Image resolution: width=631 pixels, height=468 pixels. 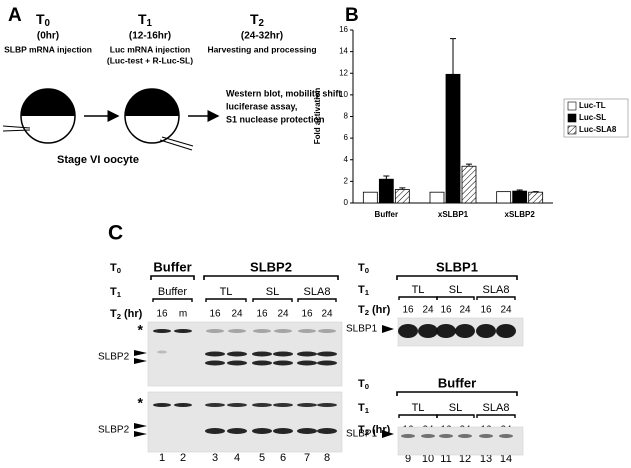 What do you see at coordinates (162, 458) in the screenshot?
I see `lane-number: 1` at bounding box center [162, 458].